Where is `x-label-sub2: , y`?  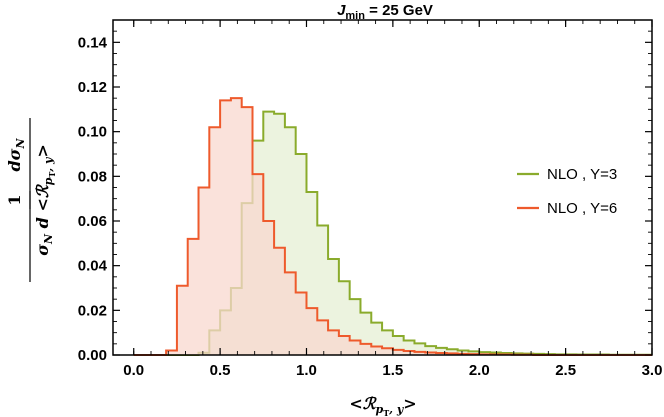
x-label-sub2: , y is located at coordinates (396, 409).